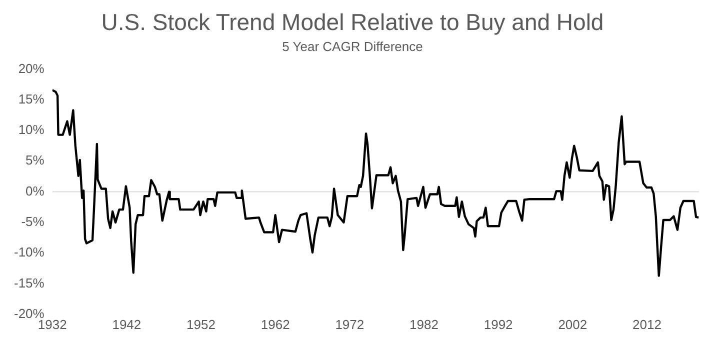 The width and height of the screenshot is (713, 340). Describe the element at coordinates (35, 190) in the screenshot. I see `y-tick-label: 0%` at that location.